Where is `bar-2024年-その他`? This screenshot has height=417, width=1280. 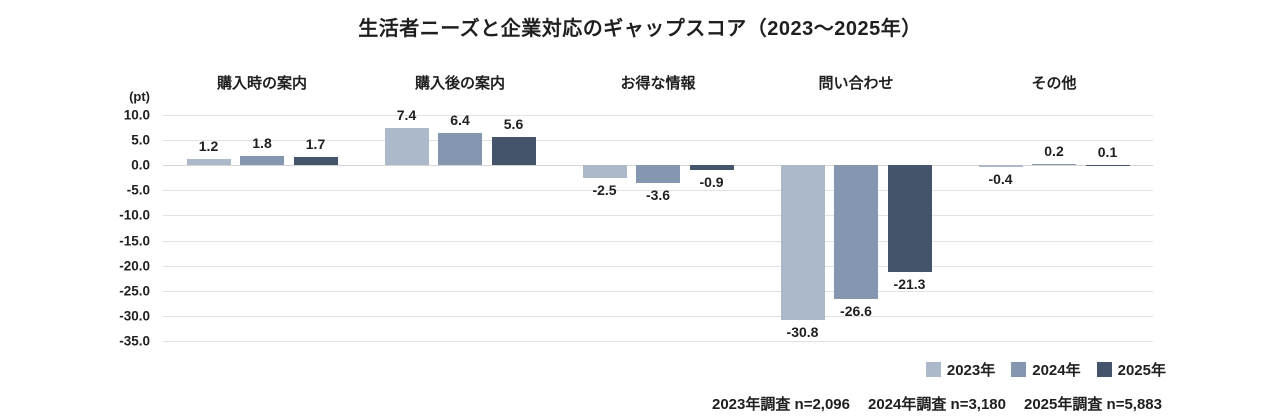 bar-2024年-その他 is located at coordinates (1054, 165).